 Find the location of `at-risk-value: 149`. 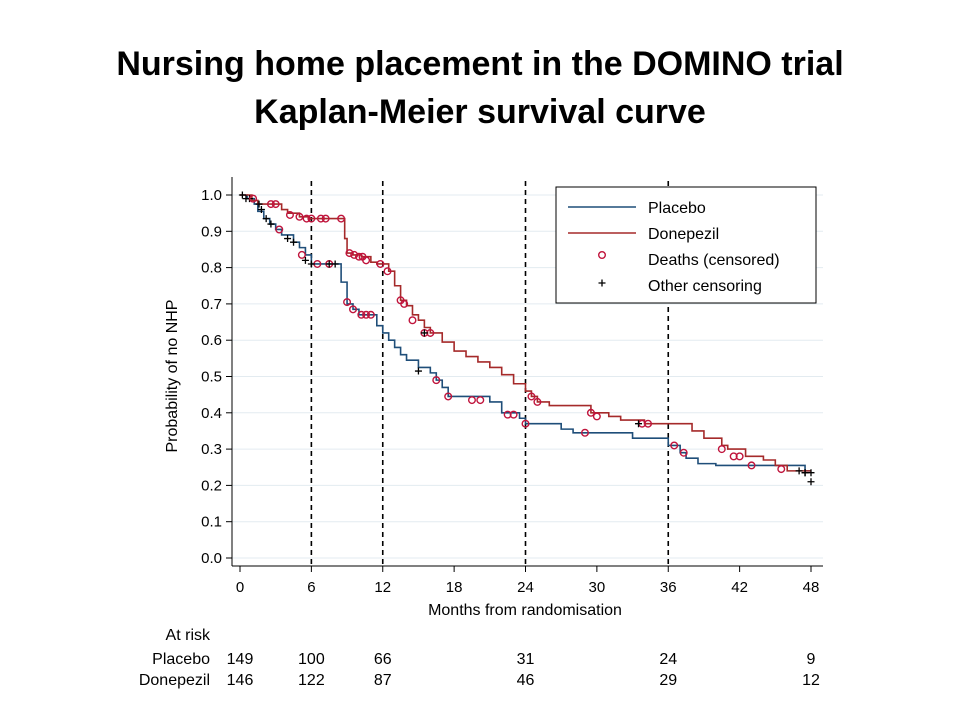

at-risk-value: 149 is located at coordinates (240, 659).